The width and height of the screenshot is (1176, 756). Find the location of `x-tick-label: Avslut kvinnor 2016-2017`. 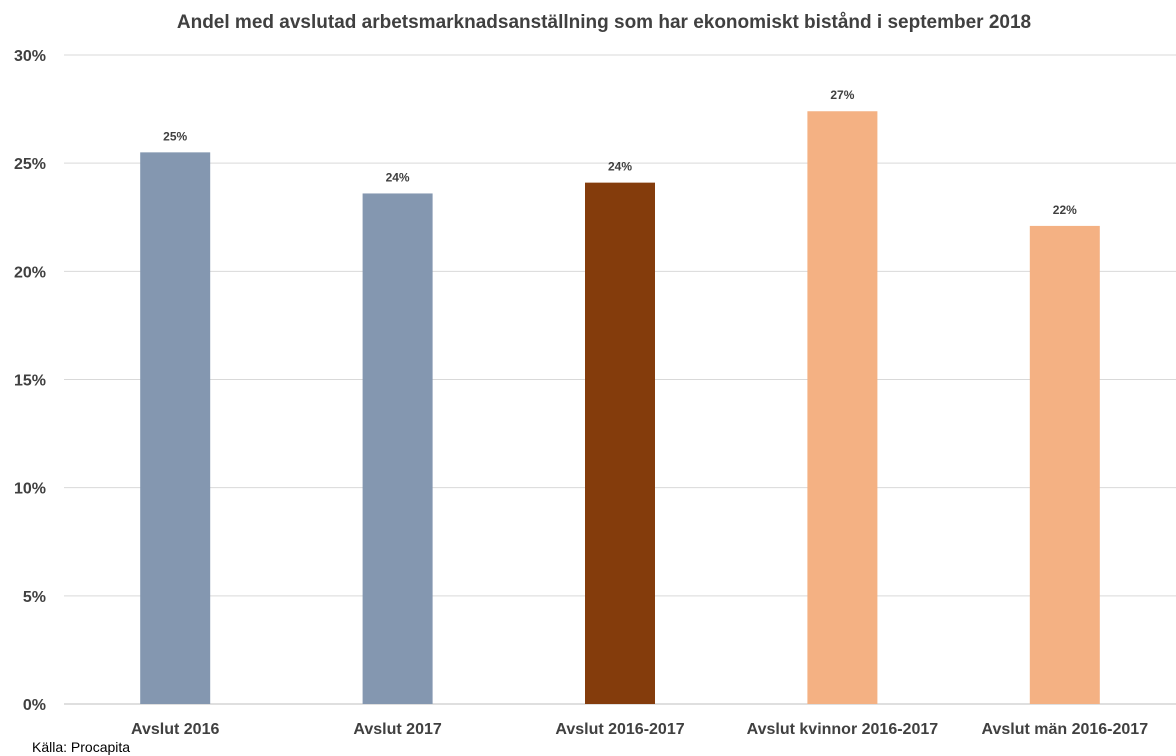

x-tick-label: Avslut kvinnor 2016-2017 is located at coordinates (843, 729).